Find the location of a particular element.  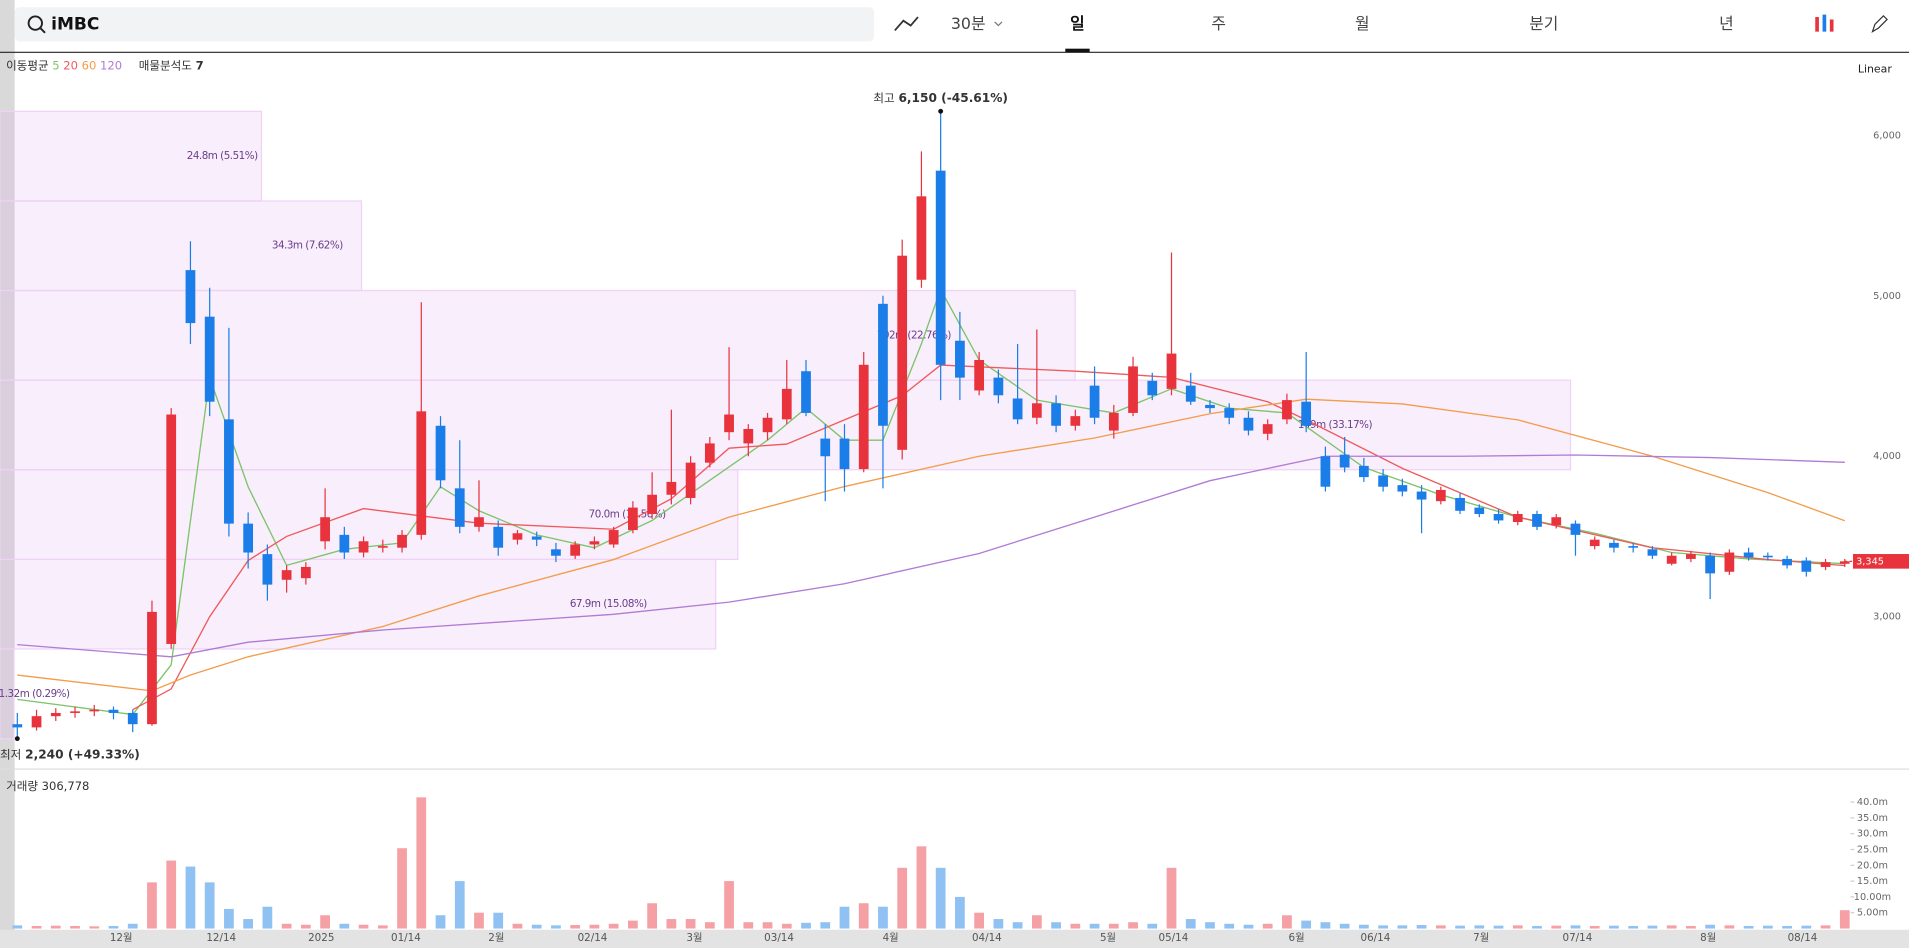

search-text: iMBC is located at coordinates (75, 24).